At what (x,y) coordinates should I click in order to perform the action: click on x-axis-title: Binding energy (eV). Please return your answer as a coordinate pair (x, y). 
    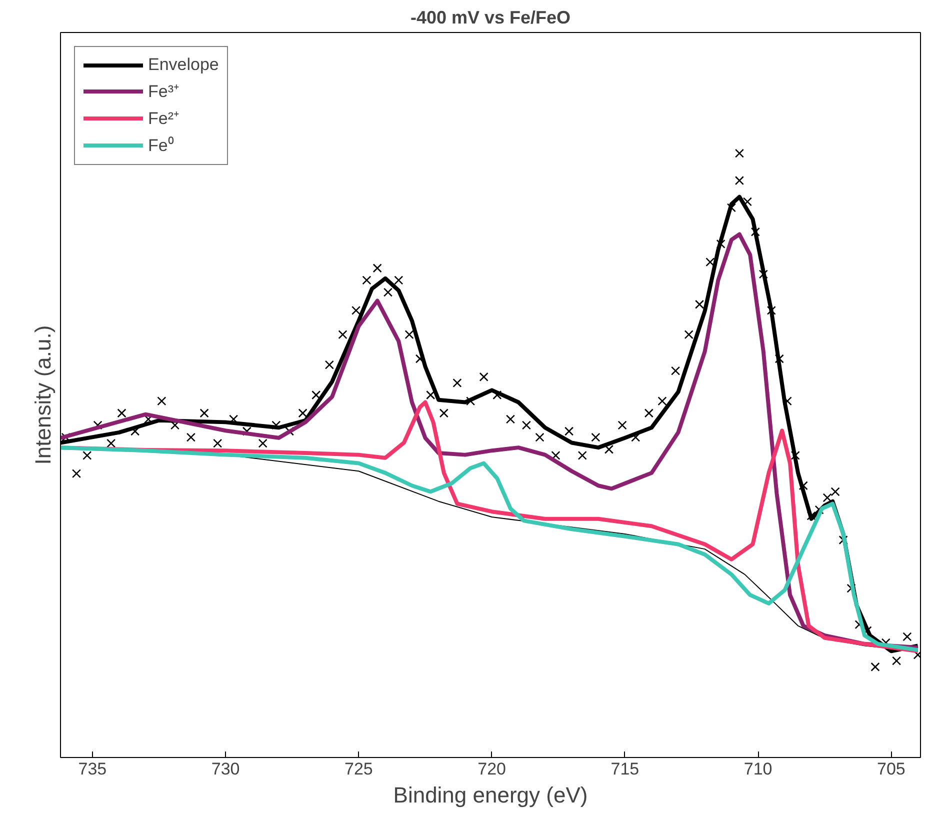
    Looking at the image, I should click on (490, 795).